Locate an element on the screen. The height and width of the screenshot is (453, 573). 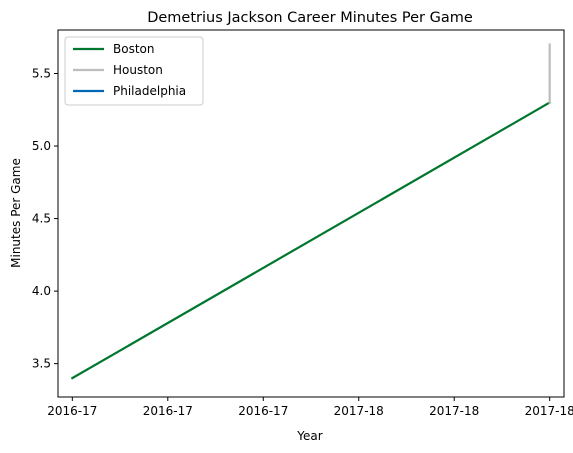
legend: Boston Houston Philadelphia is located at coordinates (134, 71).